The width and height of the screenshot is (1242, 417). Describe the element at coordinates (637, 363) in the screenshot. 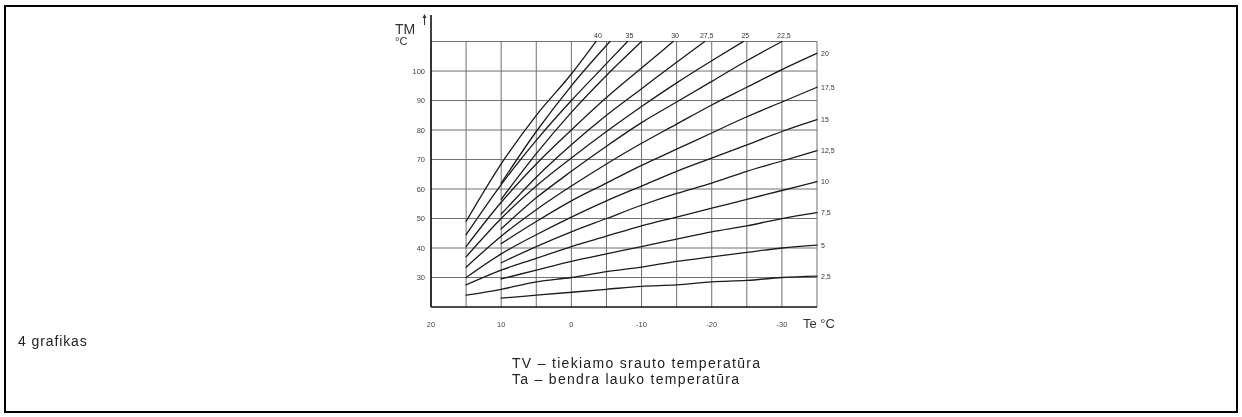

I see `text: TV – tiekiamo srauto temperatūra` at that location.